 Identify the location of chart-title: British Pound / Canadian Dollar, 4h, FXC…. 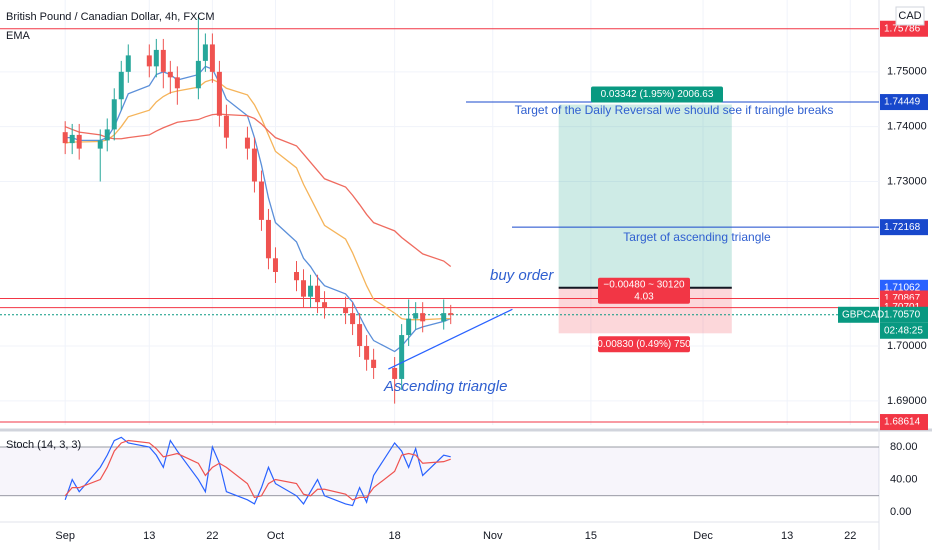
(110, 17).